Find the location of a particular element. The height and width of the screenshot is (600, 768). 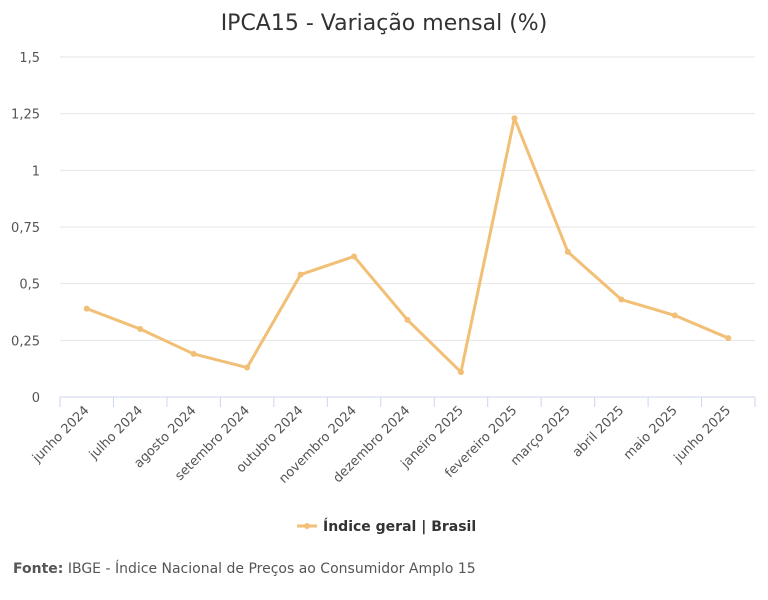

source-label: Fonte: is located at coordinates (38, 569).